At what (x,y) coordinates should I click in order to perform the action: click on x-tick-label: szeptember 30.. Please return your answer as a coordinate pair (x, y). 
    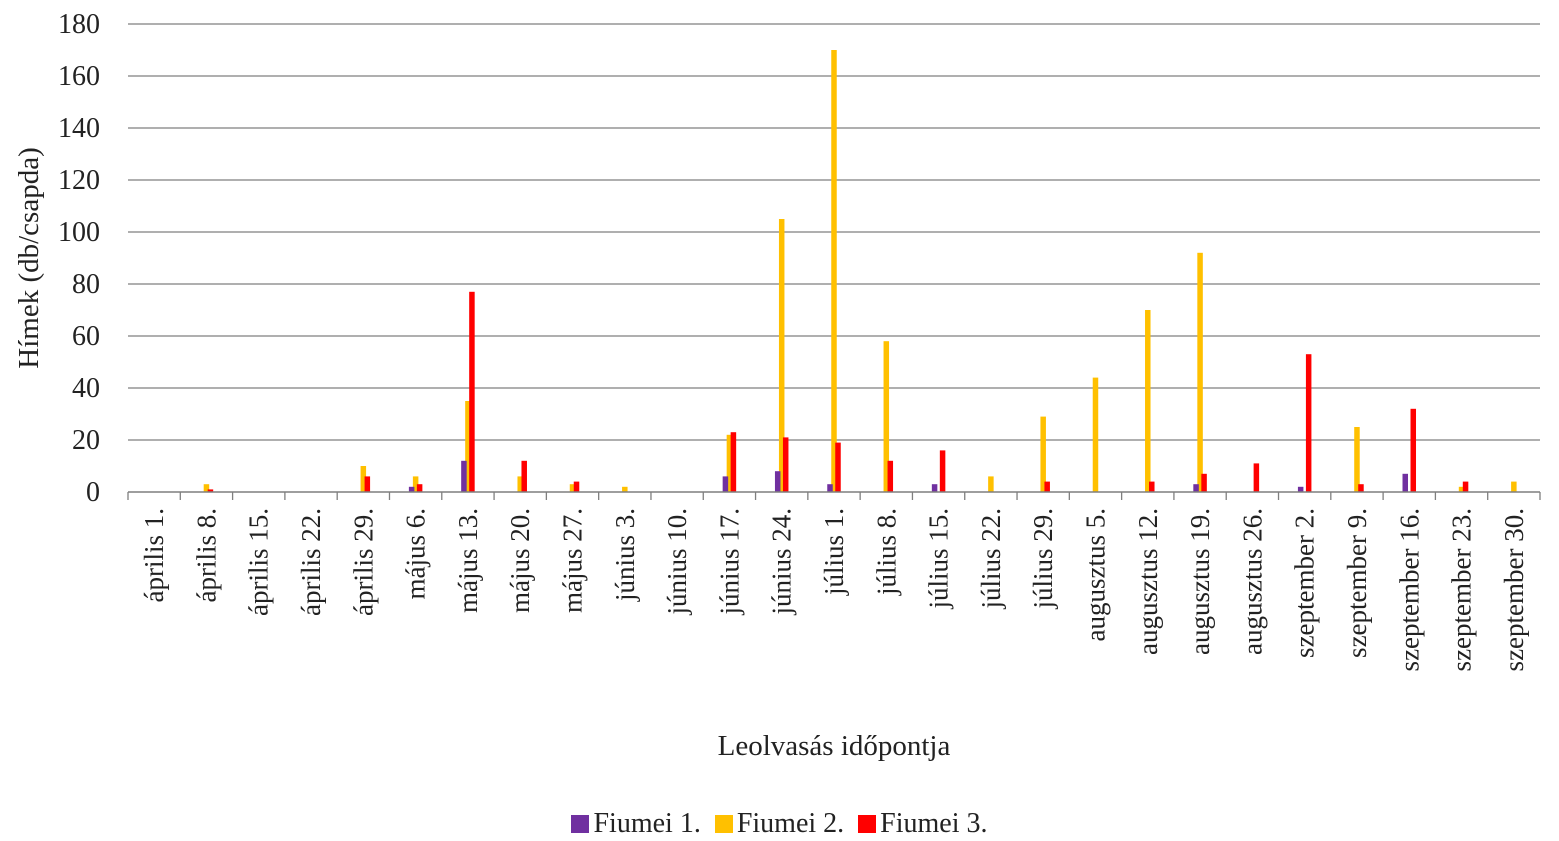
    Looking at the image, I should click on (1514, 589).